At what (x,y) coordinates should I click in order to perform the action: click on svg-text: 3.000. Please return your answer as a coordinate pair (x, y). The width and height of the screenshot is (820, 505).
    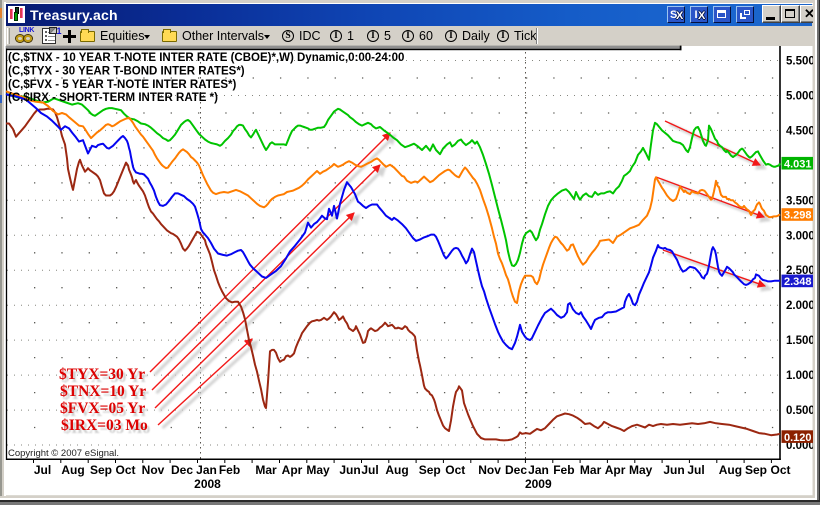
    Looking at the image, I should click on (800, 236).